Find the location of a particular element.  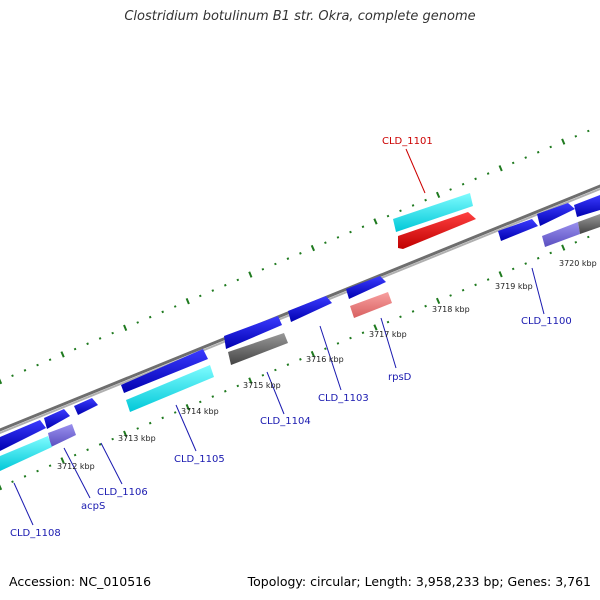

gene-acps is located at coordinates (62, 435).